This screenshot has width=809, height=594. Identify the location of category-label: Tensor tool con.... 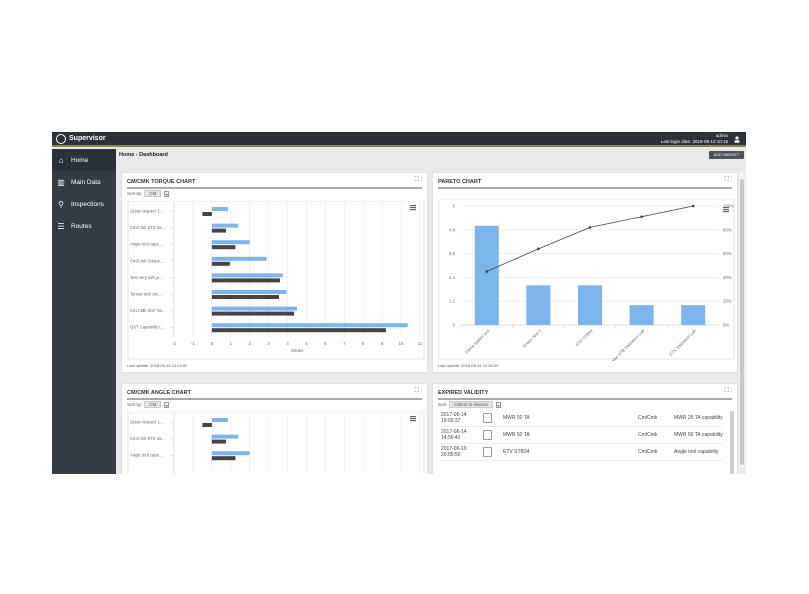
(146, 294).